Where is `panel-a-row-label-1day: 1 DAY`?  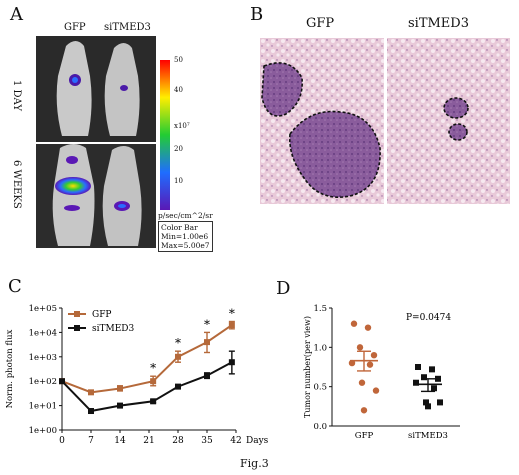
panel-a-row-label-1day: 1 DAY is located at coordinates (16, 95).